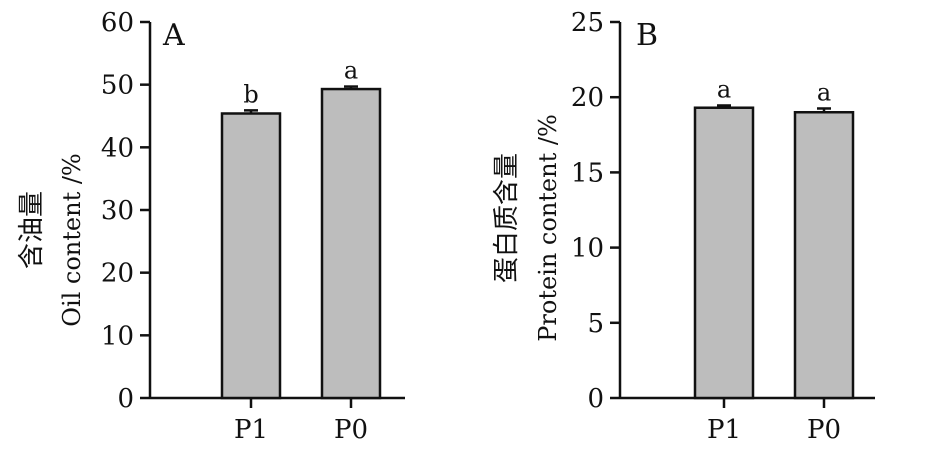 The image size is (945, 449). I want to click on panel-label: A, so click(173, 35).